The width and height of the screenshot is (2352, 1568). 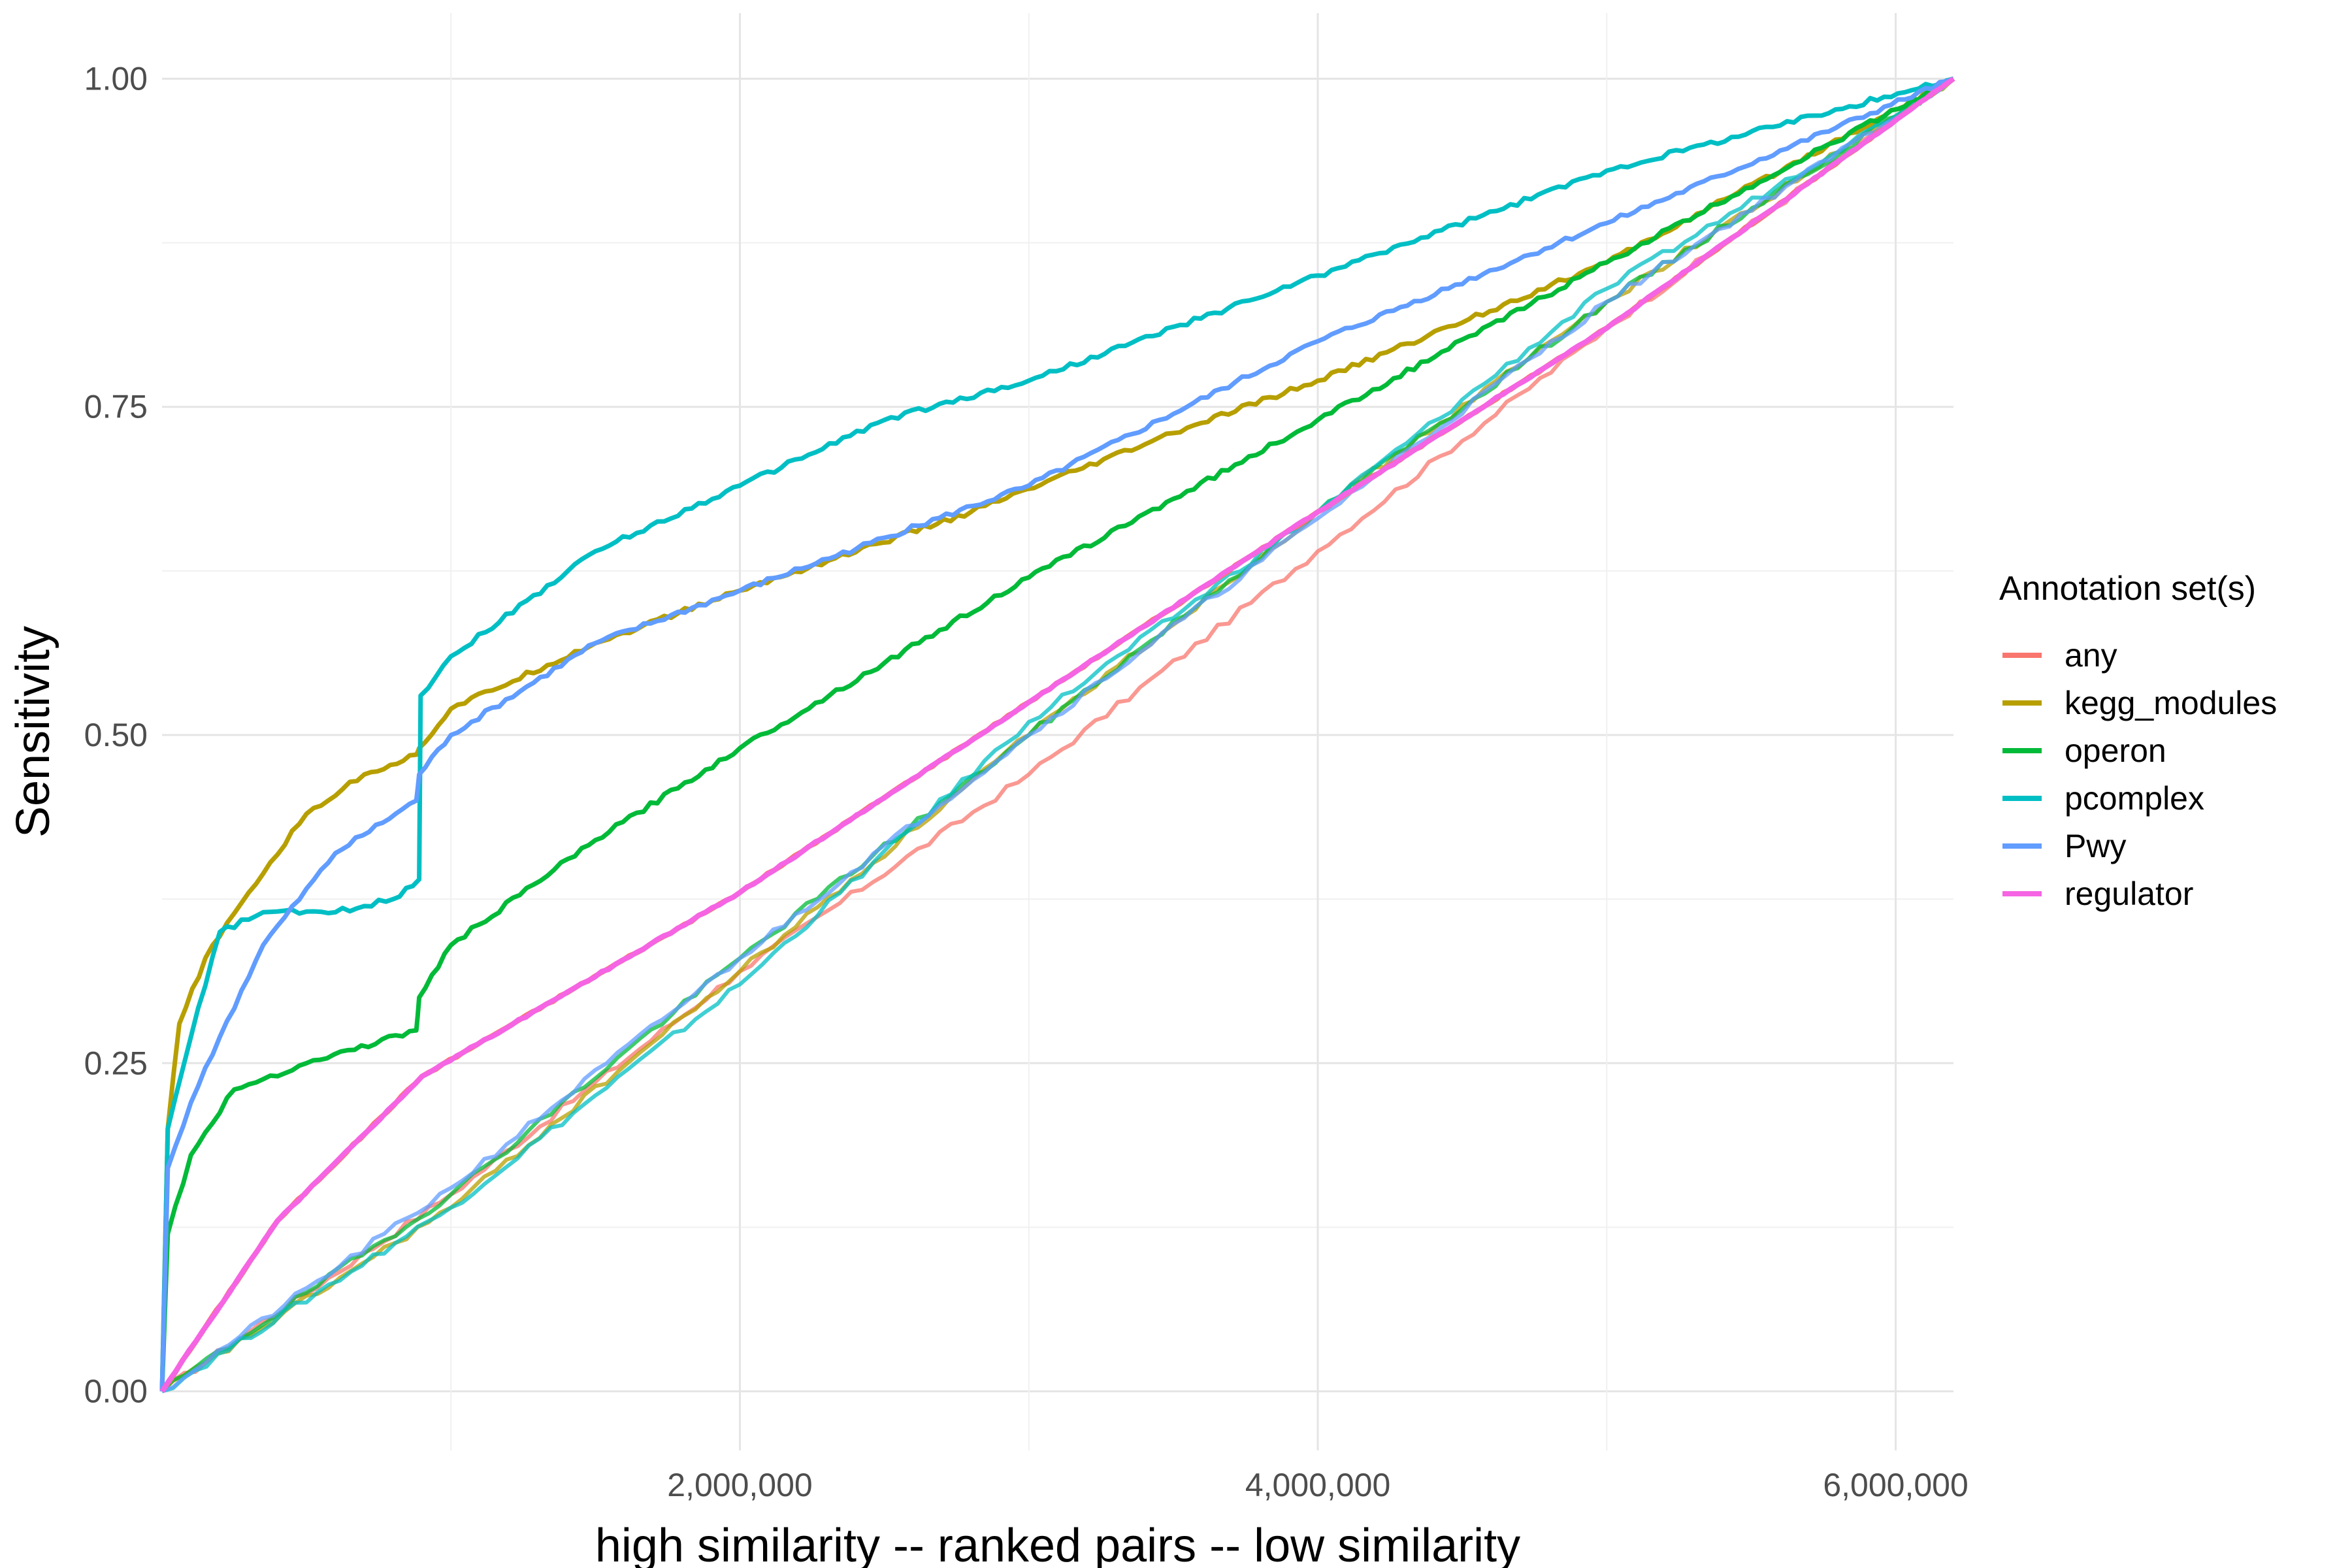 What do you see at coordinates (1895, 1485) in the screenshot?
I see `x-tick-label: 6,000,000` at bounding box center [1895, 1485].